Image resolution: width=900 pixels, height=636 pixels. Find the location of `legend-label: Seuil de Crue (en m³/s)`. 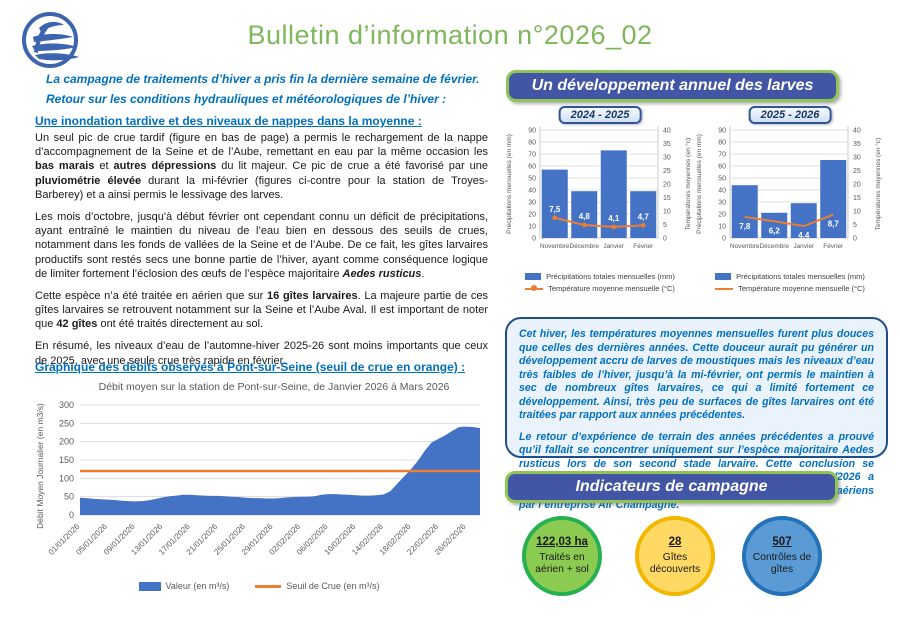

legend-label: Seuil de Crue (en m³/s) is located at coordinates (333, 586).